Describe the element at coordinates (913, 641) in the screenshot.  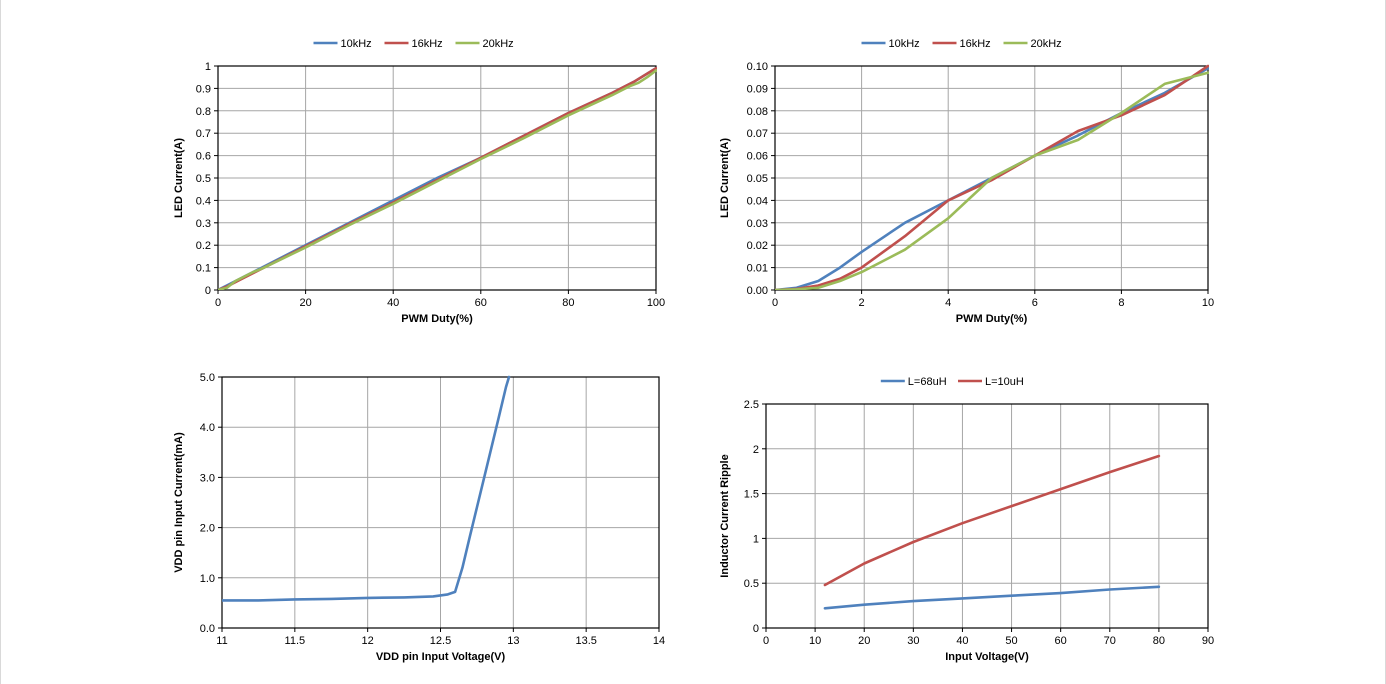
I see `x-tick-label: 30` at that location.